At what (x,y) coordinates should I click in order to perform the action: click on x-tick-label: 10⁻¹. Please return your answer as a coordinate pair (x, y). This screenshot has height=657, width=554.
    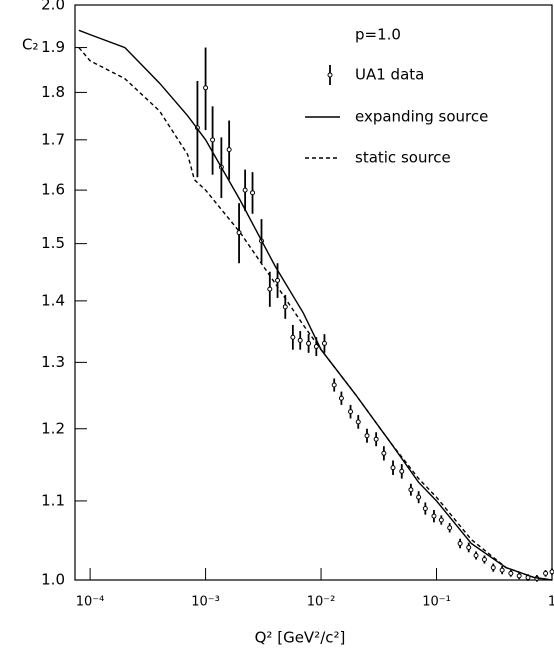
    Looking at the image, I should click on (436, 602).